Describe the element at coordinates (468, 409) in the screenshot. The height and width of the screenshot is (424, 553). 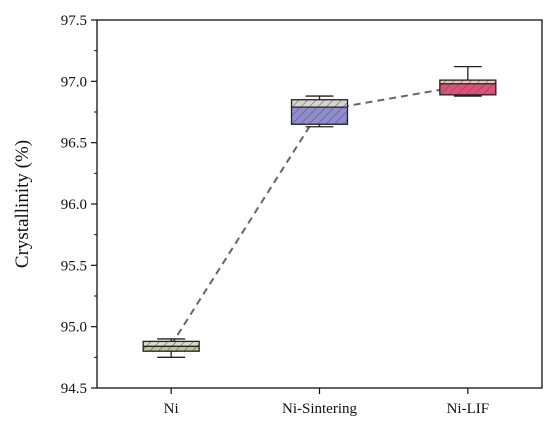
I see `x-tick-label: Ni-LIF` at that location.